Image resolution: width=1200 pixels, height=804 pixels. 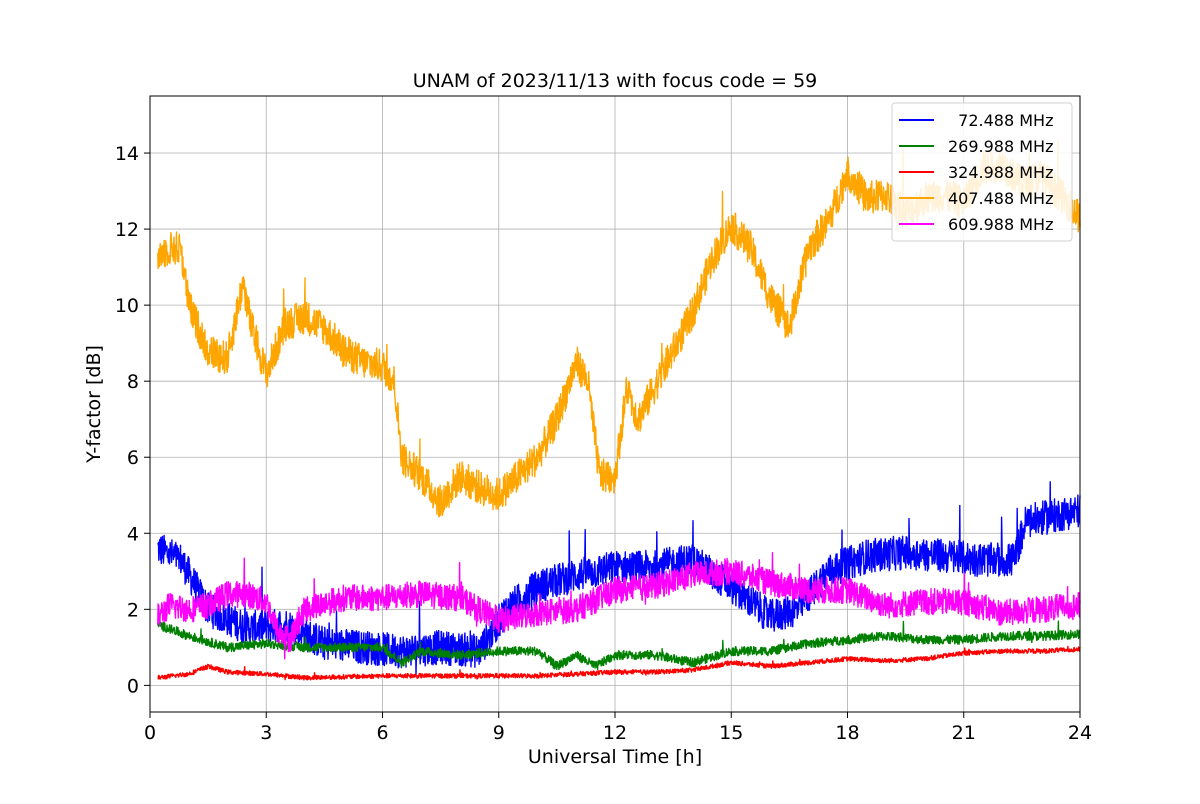 What do you see at coordinates (127, 154) in the screenshot?
I see `y-tick-label: 14` at bounding box center [127, 154].